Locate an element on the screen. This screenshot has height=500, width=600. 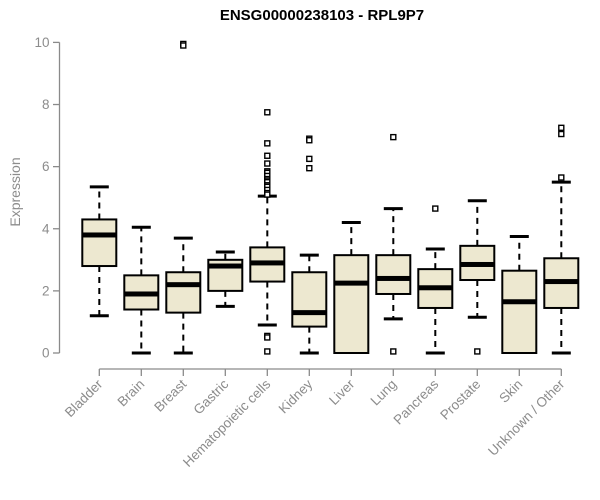
y-tick-label: 4 is located at coordinates (46, 228).